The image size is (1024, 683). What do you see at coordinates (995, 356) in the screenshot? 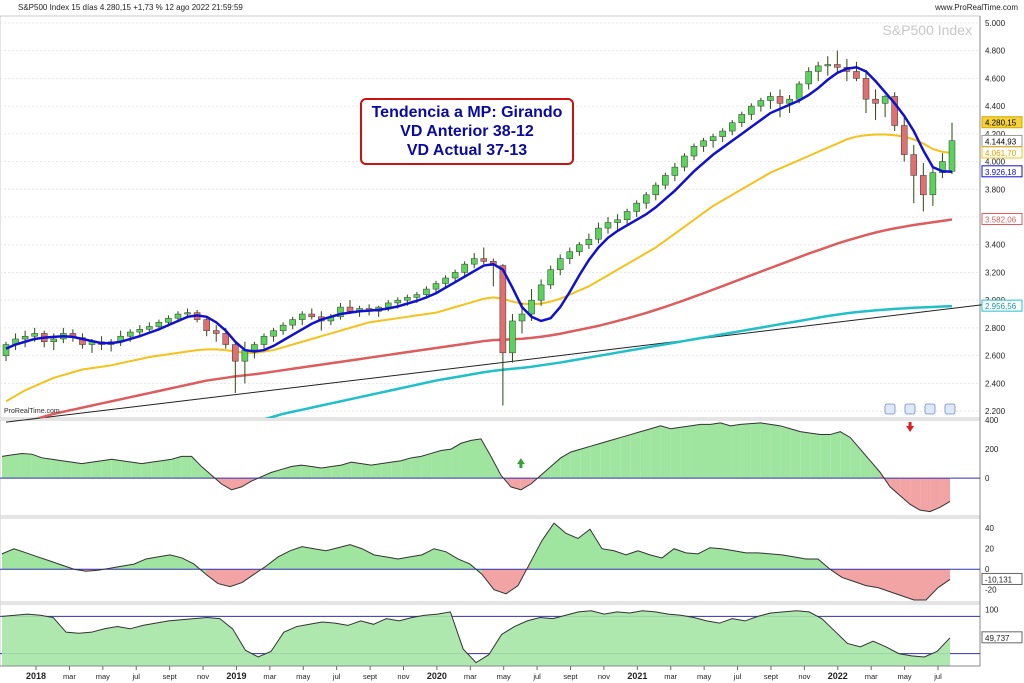
I see `price-tick-label: 2.600` at bounding box center [995, 356].